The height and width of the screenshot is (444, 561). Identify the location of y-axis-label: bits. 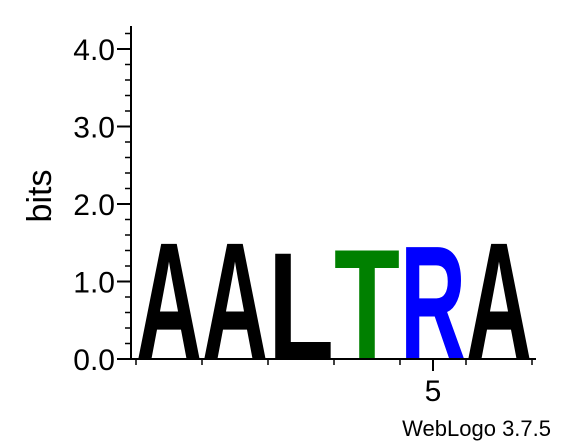
(40, 196).